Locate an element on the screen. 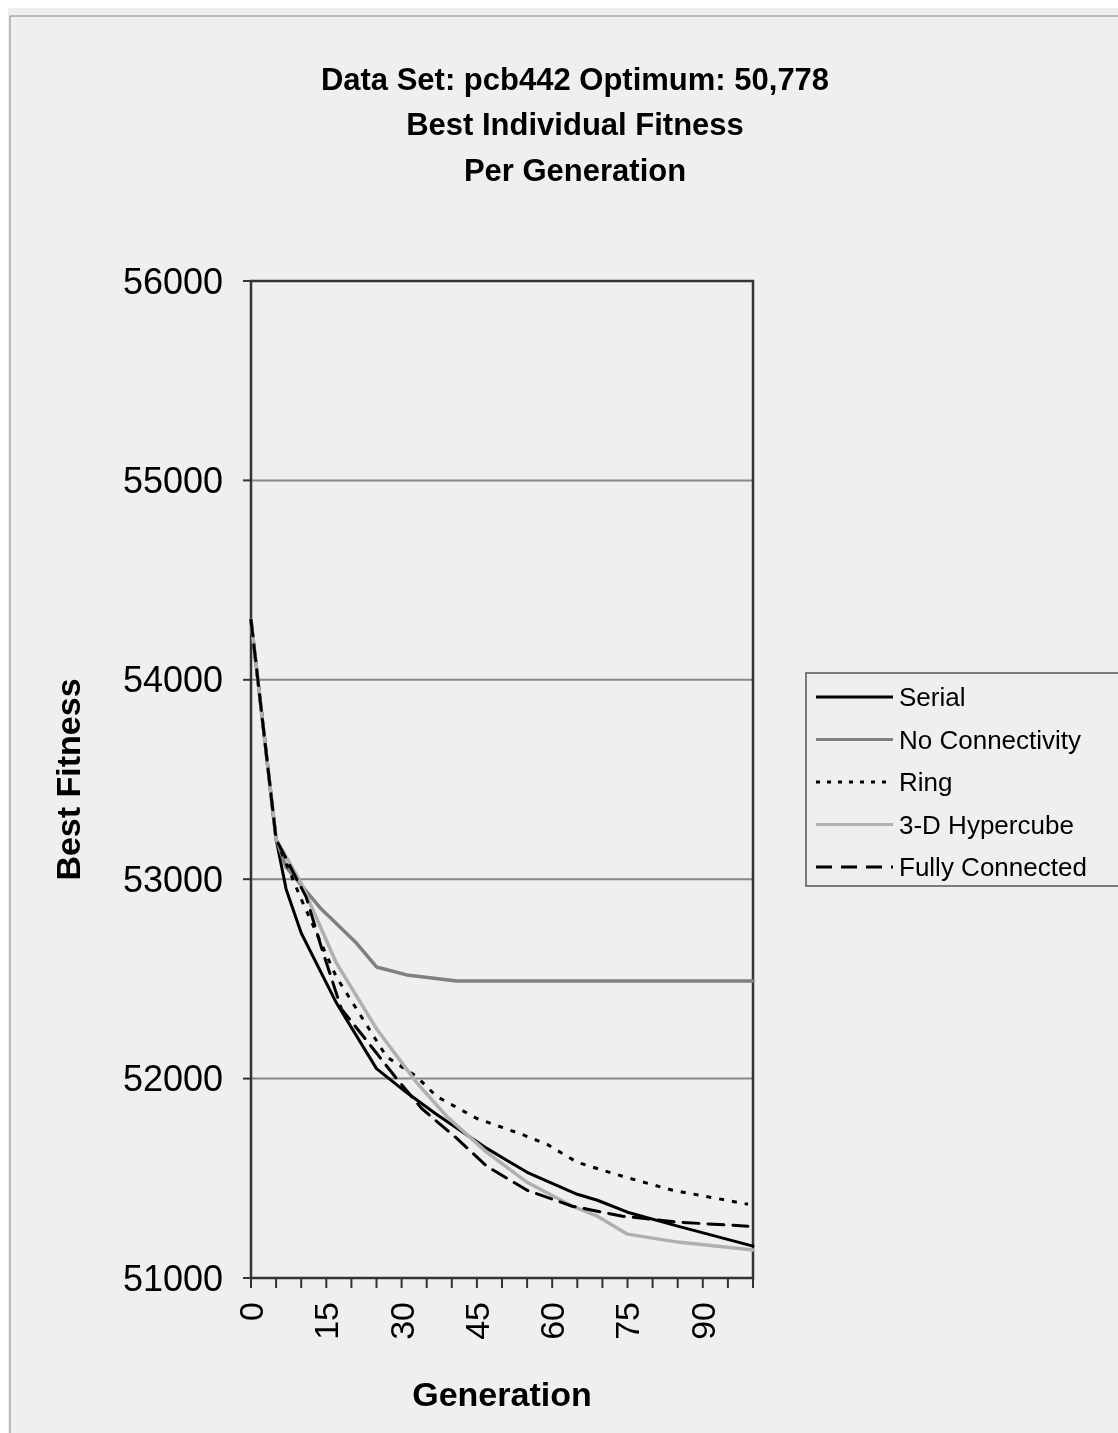  x-tick-label: 15 is located at coordinates (326, 1321).